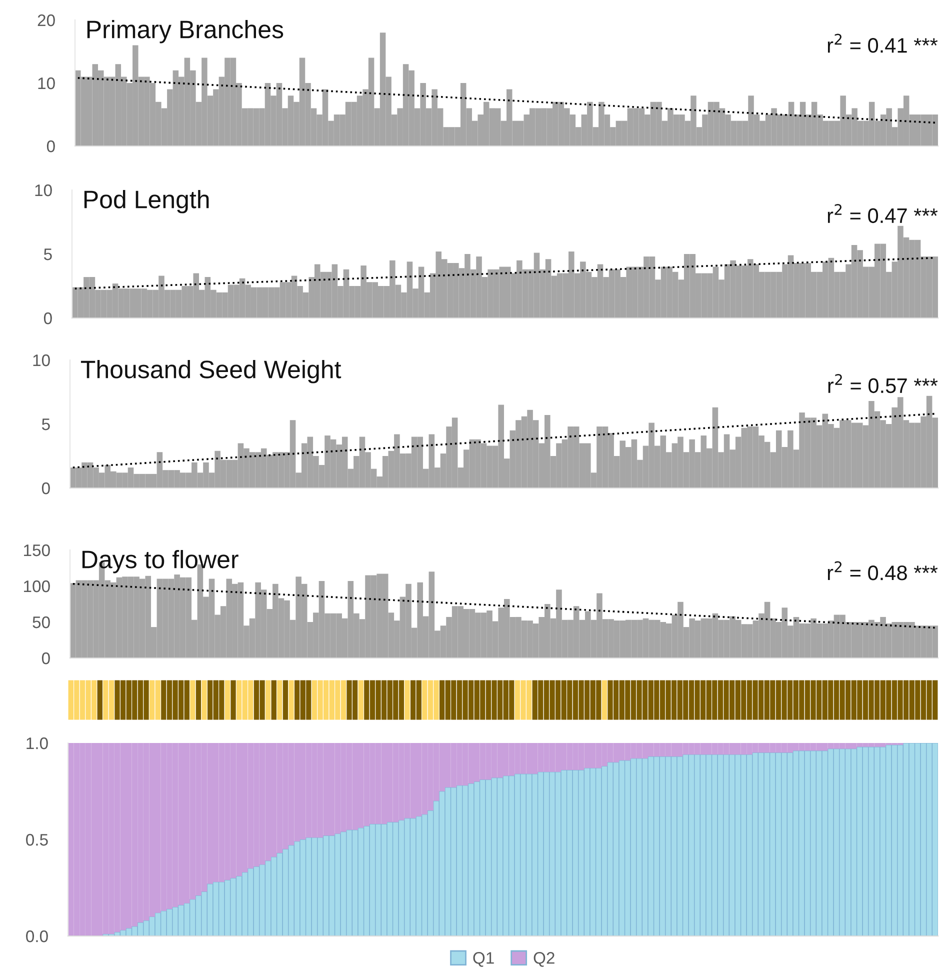 The height and width of the screenshot is (978, 939). Describe the element at coordinates (41, 622) in the screenshot. I see `y-tick-label: 50` at that location.